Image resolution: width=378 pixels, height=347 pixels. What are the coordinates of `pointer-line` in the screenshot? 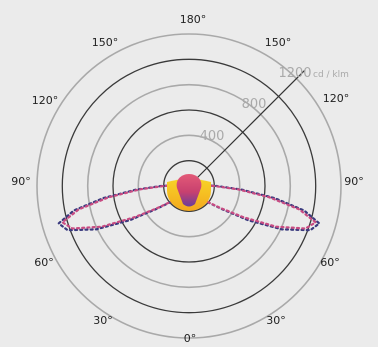 It's located at (246, 128).